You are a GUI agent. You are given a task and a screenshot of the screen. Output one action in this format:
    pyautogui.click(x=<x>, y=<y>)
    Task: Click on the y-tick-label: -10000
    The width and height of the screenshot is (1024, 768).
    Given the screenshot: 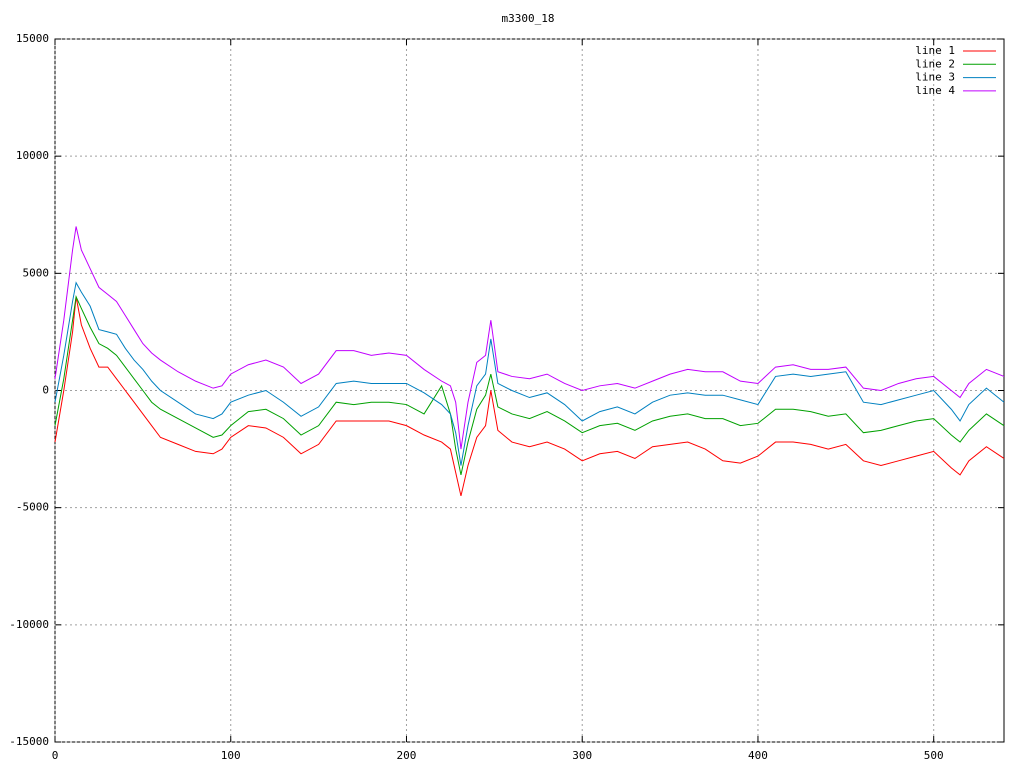 What is the action you would take?
    pyautogui.click(x=29, y=624)
    